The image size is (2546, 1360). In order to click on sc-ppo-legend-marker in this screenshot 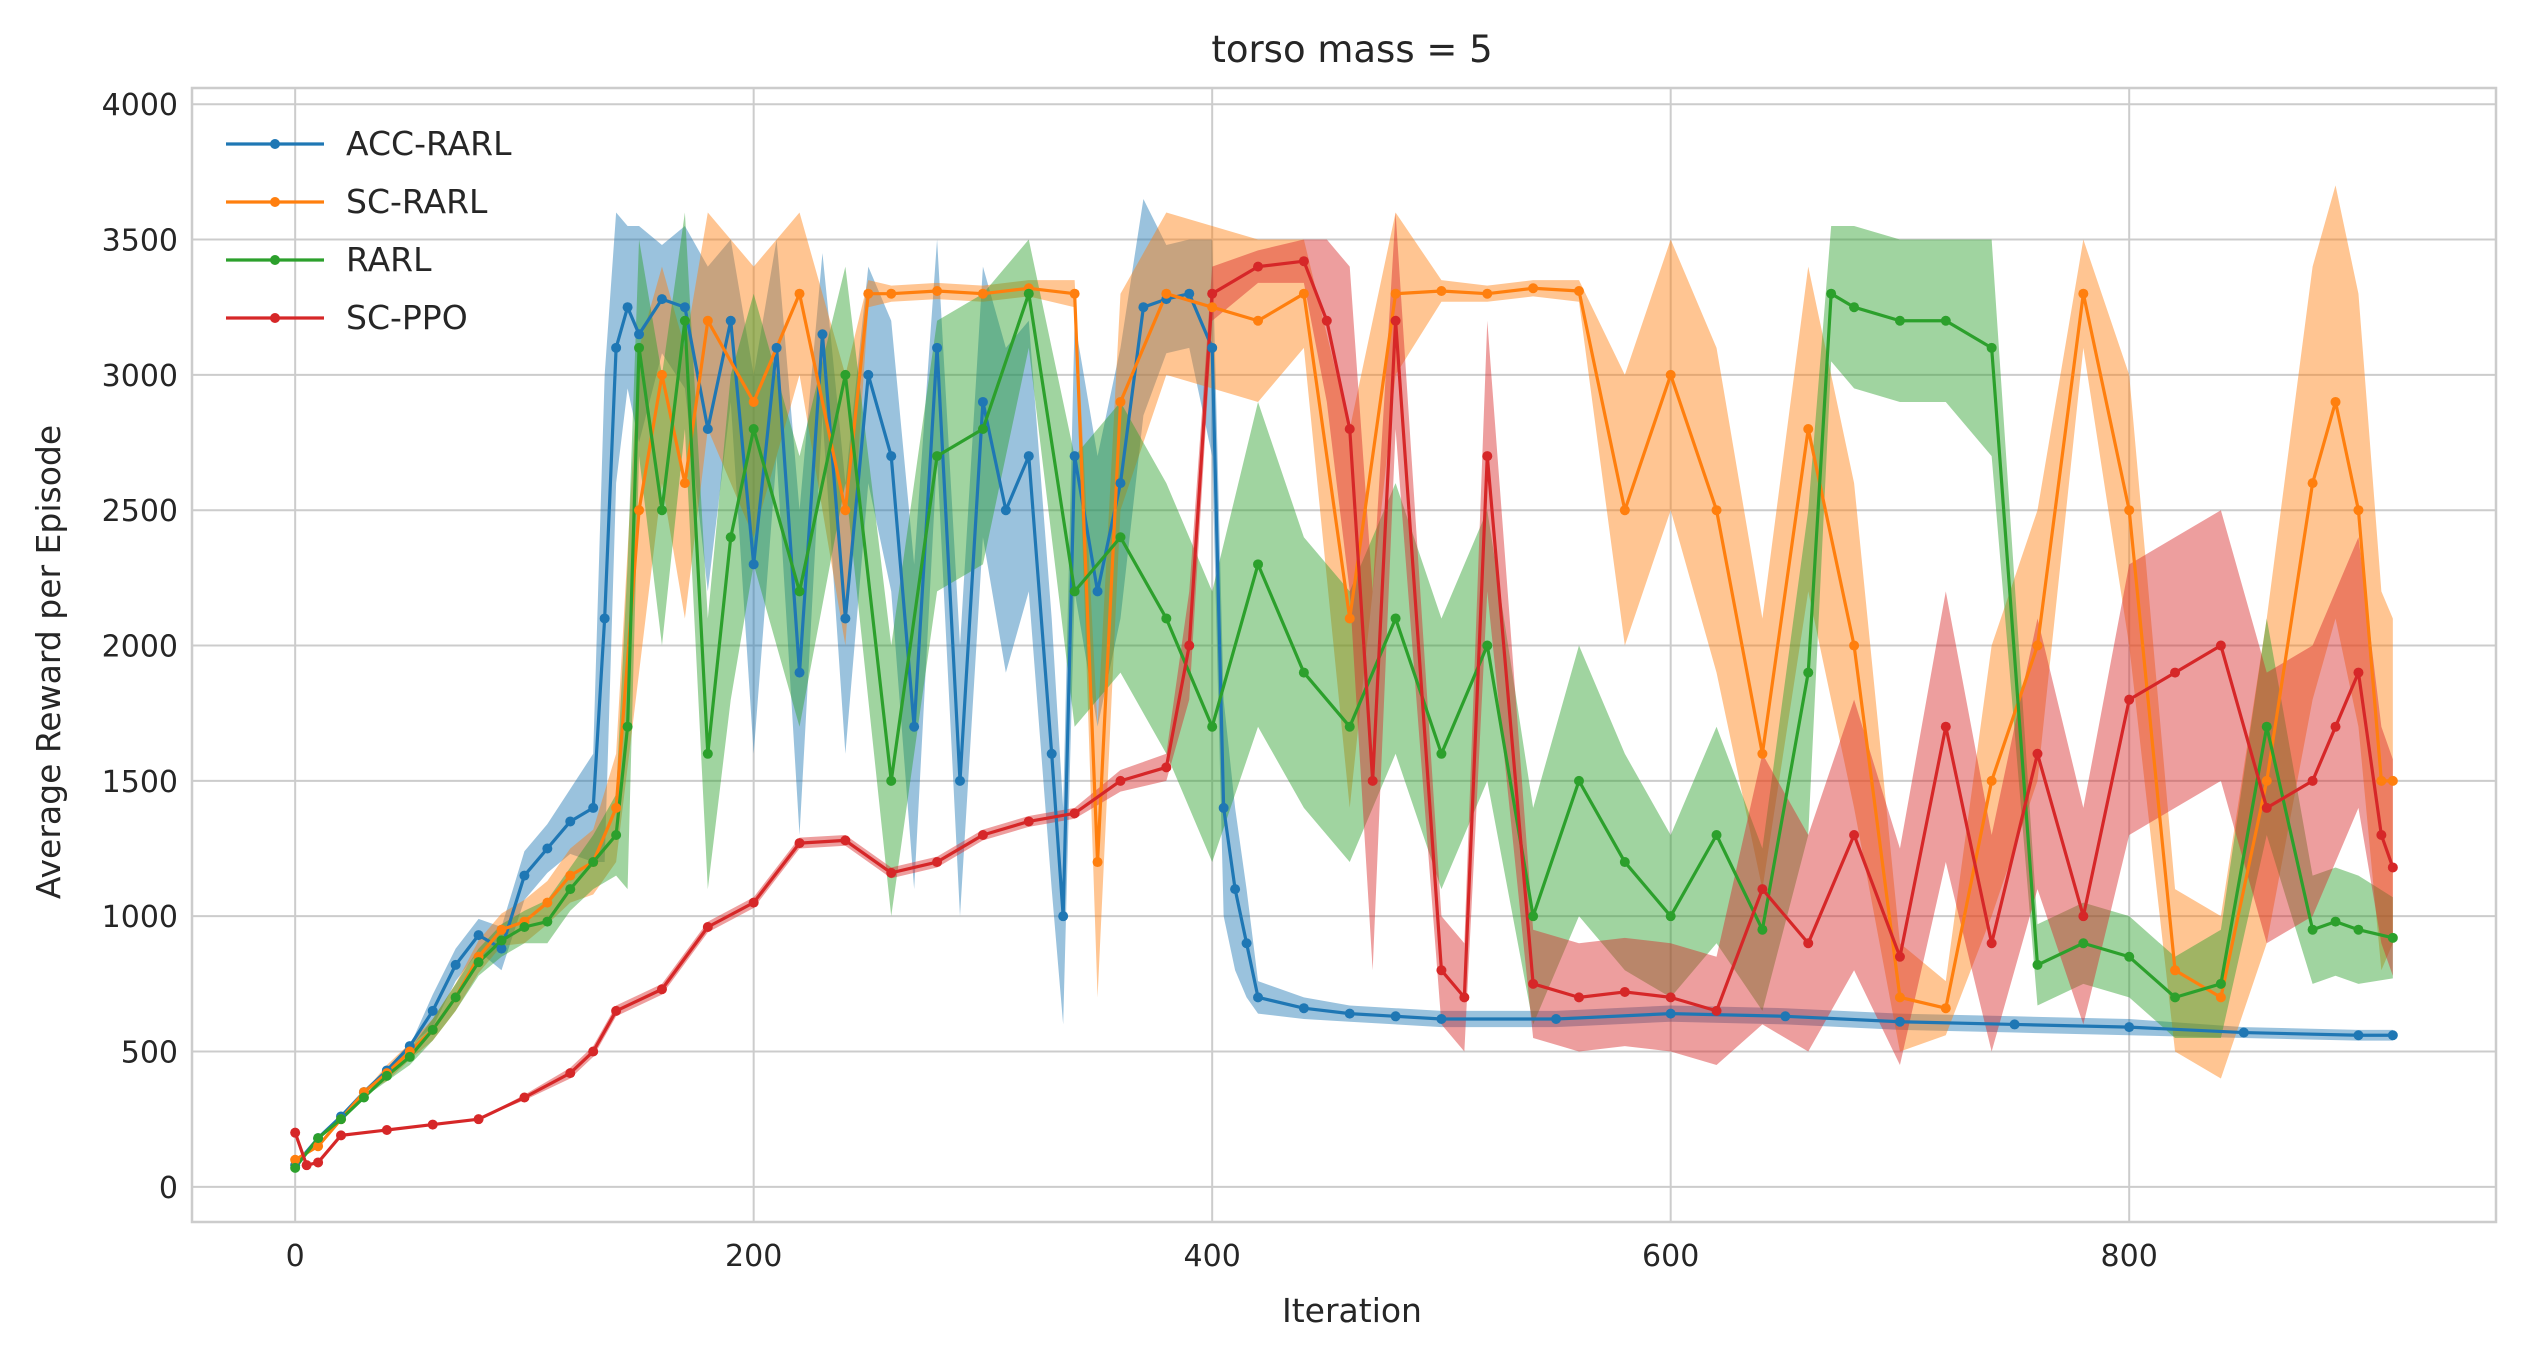, I will do `click(275, 318)`.